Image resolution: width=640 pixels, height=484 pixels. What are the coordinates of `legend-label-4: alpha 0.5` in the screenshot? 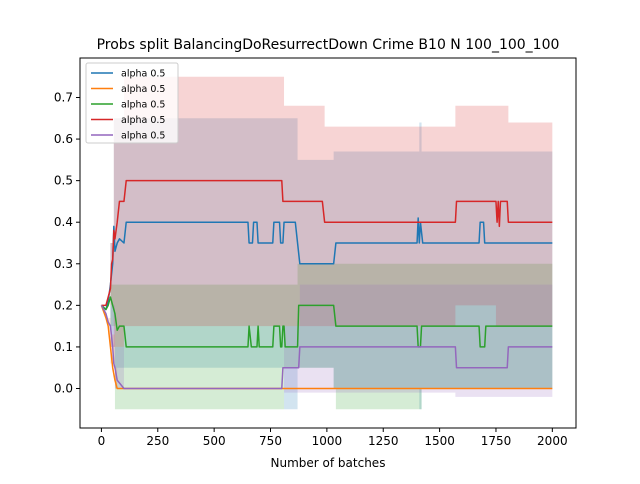 It's located at (143, 120).